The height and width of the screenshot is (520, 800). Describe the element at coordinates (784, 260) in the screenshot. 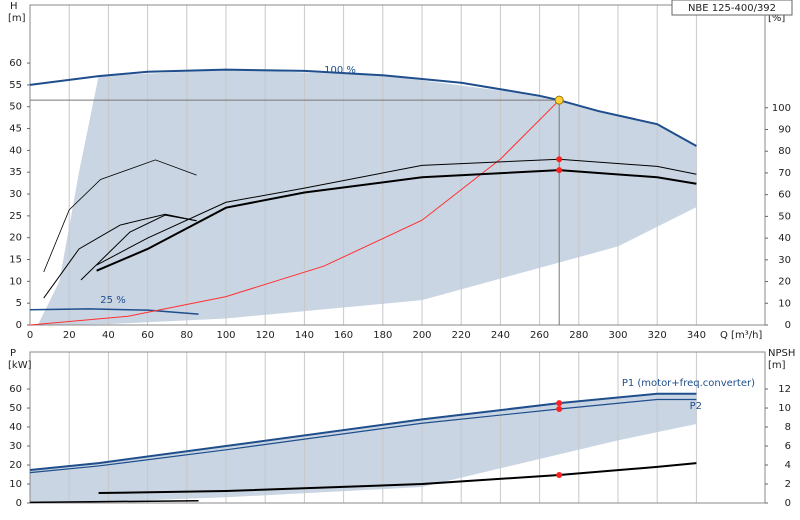

I see `y2-tick-label: 30` at that location.